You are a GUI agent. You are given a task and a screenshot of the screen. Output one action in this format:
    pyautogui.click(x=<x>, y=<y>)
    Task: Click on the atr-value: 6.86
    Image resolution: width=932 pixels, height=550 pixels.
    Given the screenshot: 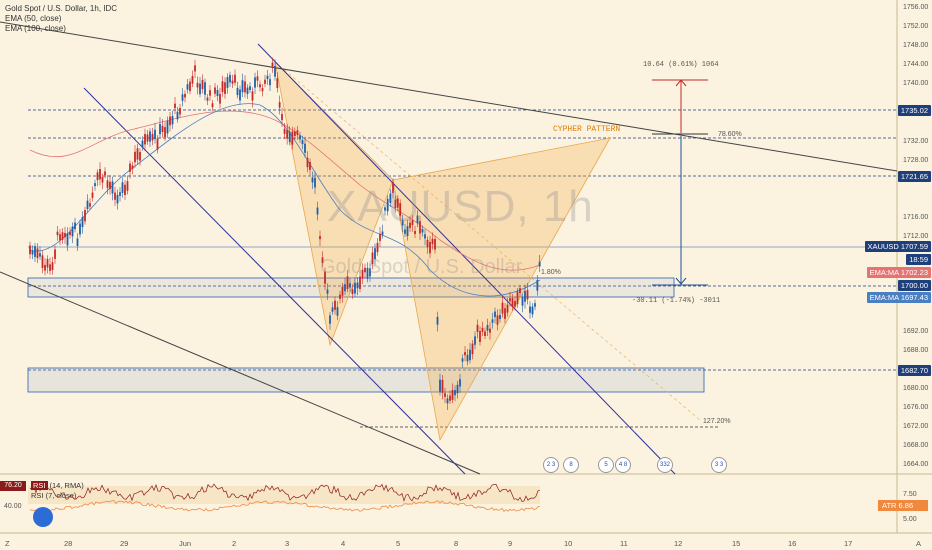 What is the action you would take?
    pyautogui.click(x=906, y=505)
    